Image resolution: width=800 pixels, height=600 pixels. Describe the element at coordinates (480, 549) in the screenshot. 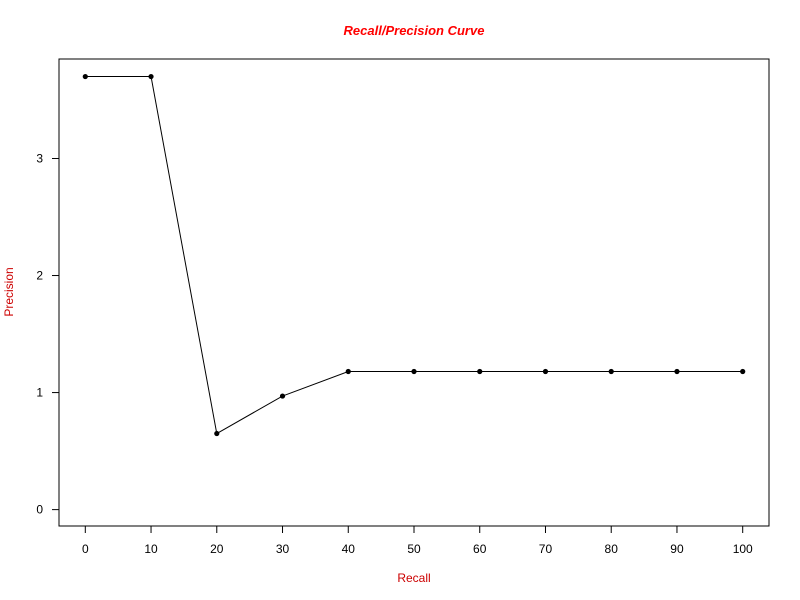

I see `x-tick-label: 60` at that location.